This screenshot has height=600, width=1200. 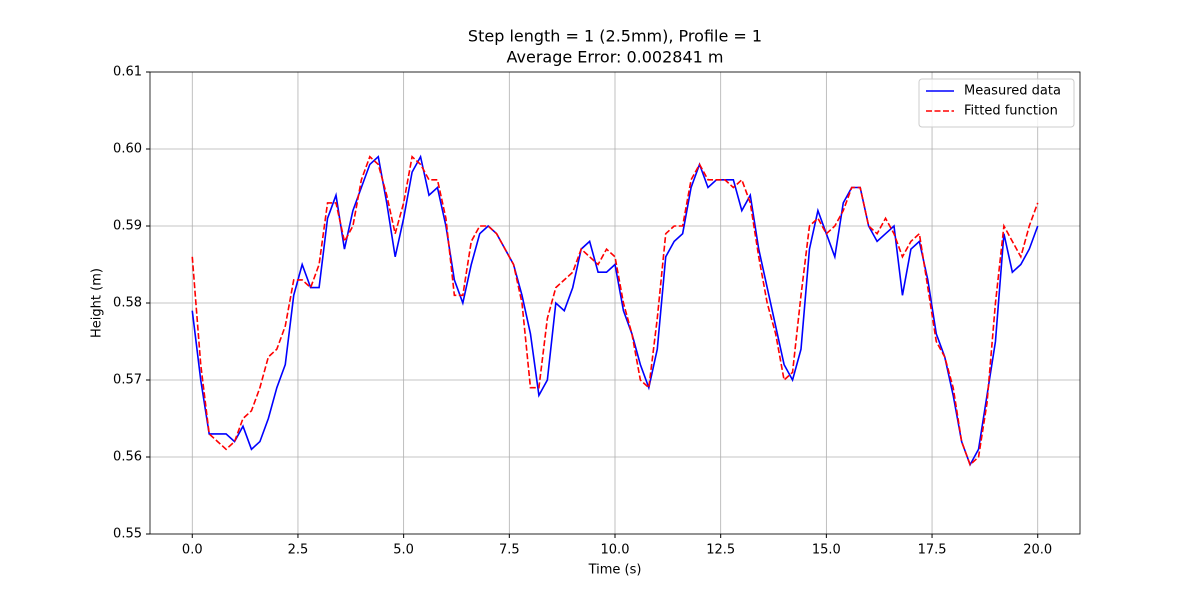 I want to click on legend: Measured data Fitted function, so click(x=996, y=103).